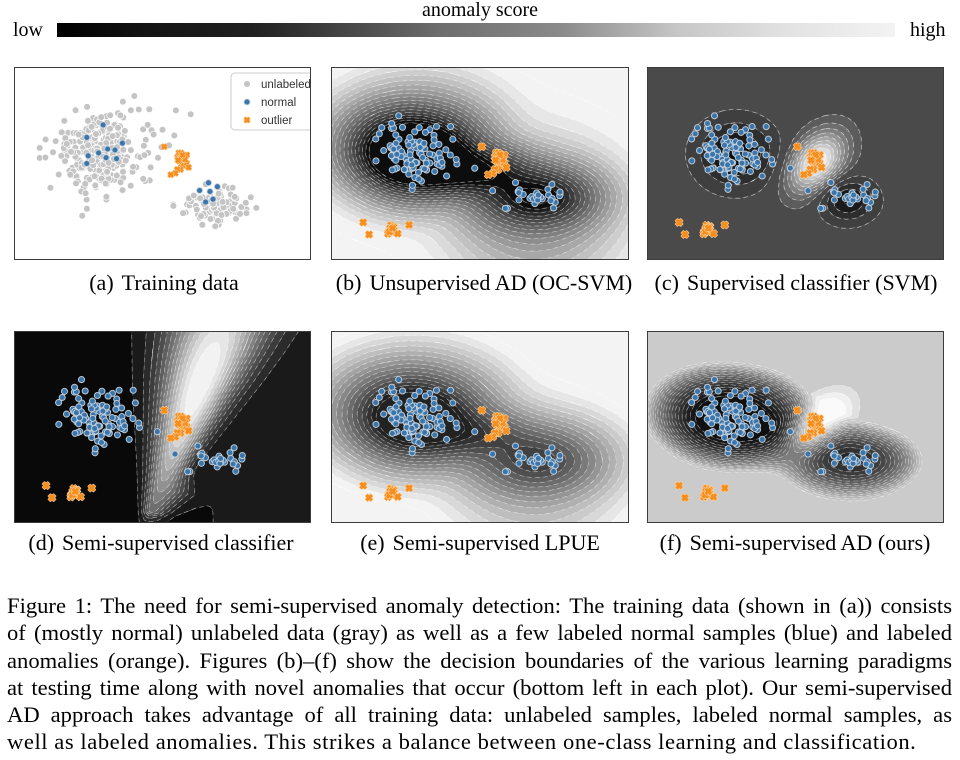  I want to click on svg-text: normal, so click(278, 103).